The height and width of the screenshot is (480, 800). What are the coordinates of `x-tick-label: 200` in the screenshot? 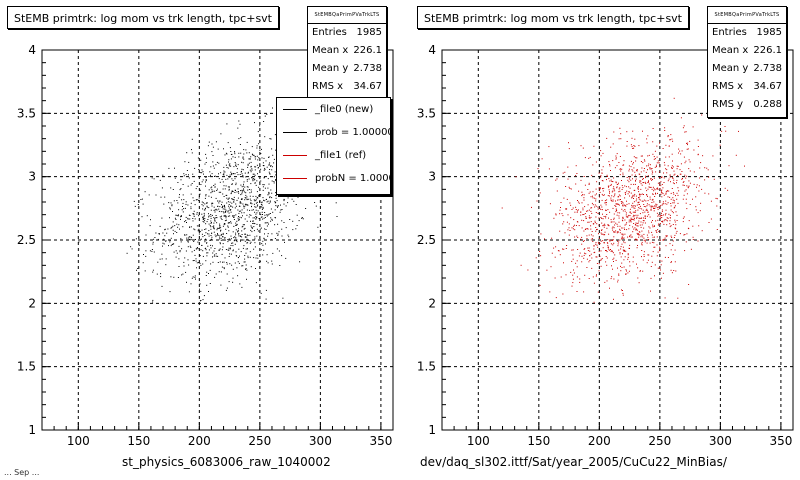 It's located at (199, 441).